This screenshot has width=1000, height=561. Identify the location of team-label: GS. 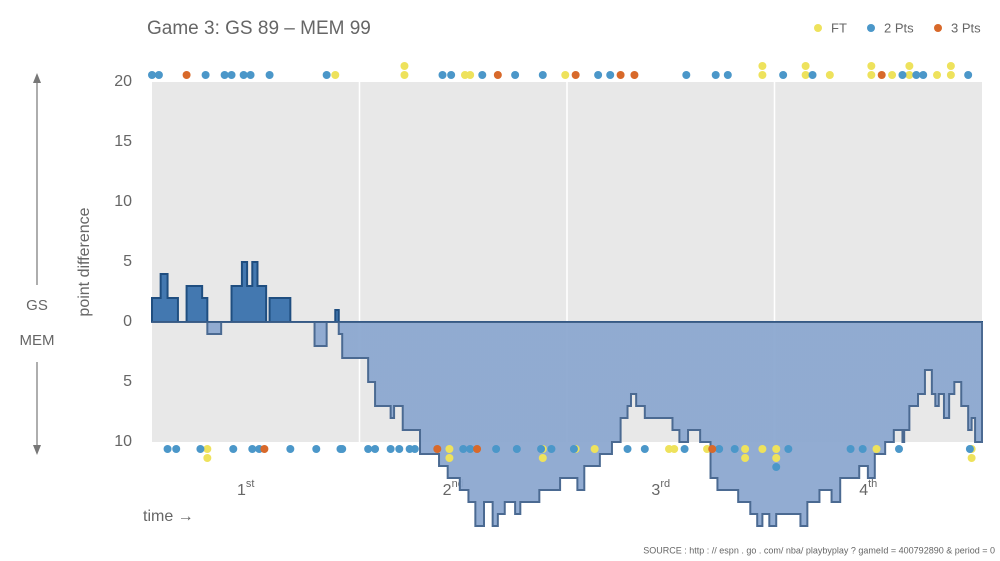
(37, 305).